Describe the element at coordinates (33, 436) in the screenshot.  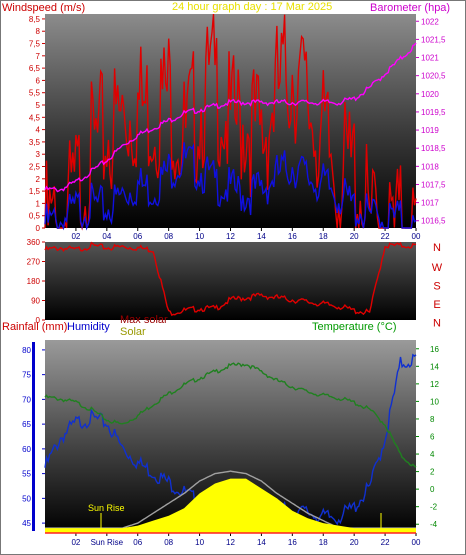
I see `rainfall-axis-bar` at that location.